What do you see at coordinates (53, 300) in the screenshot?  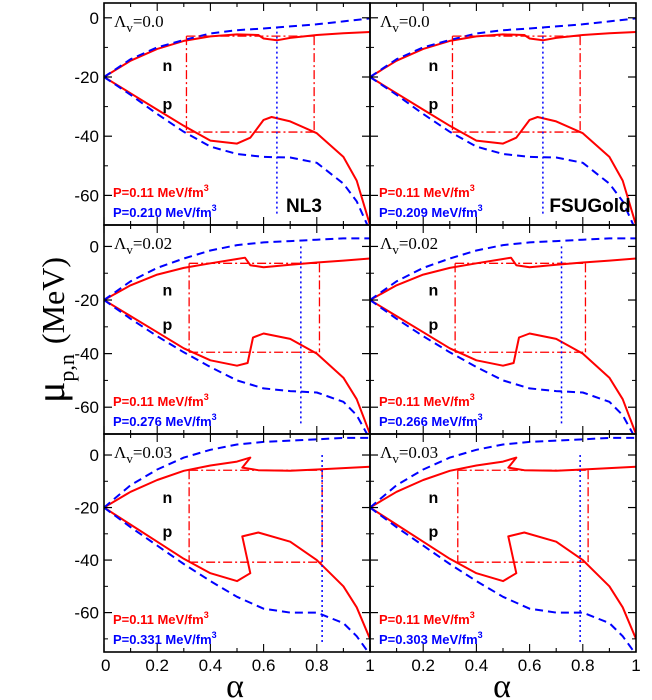 I see `y-axis-label-unit: (MeV)` at bounding box center [53, 300].